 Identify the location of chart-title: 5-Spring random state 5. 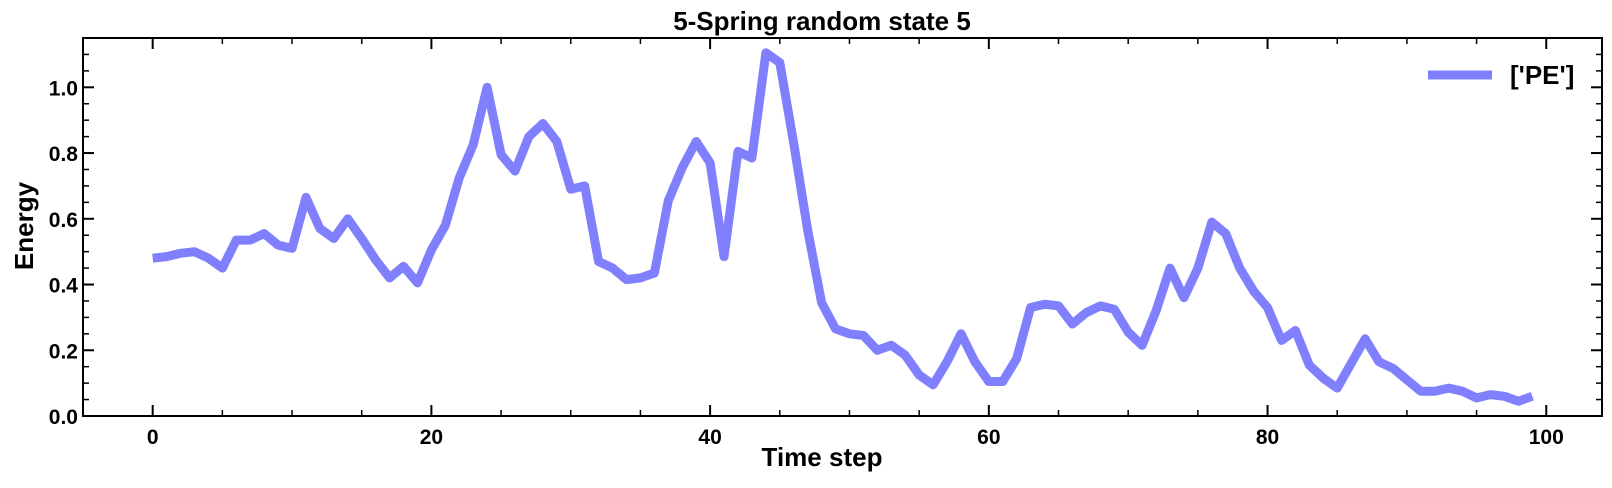
(822, 21).